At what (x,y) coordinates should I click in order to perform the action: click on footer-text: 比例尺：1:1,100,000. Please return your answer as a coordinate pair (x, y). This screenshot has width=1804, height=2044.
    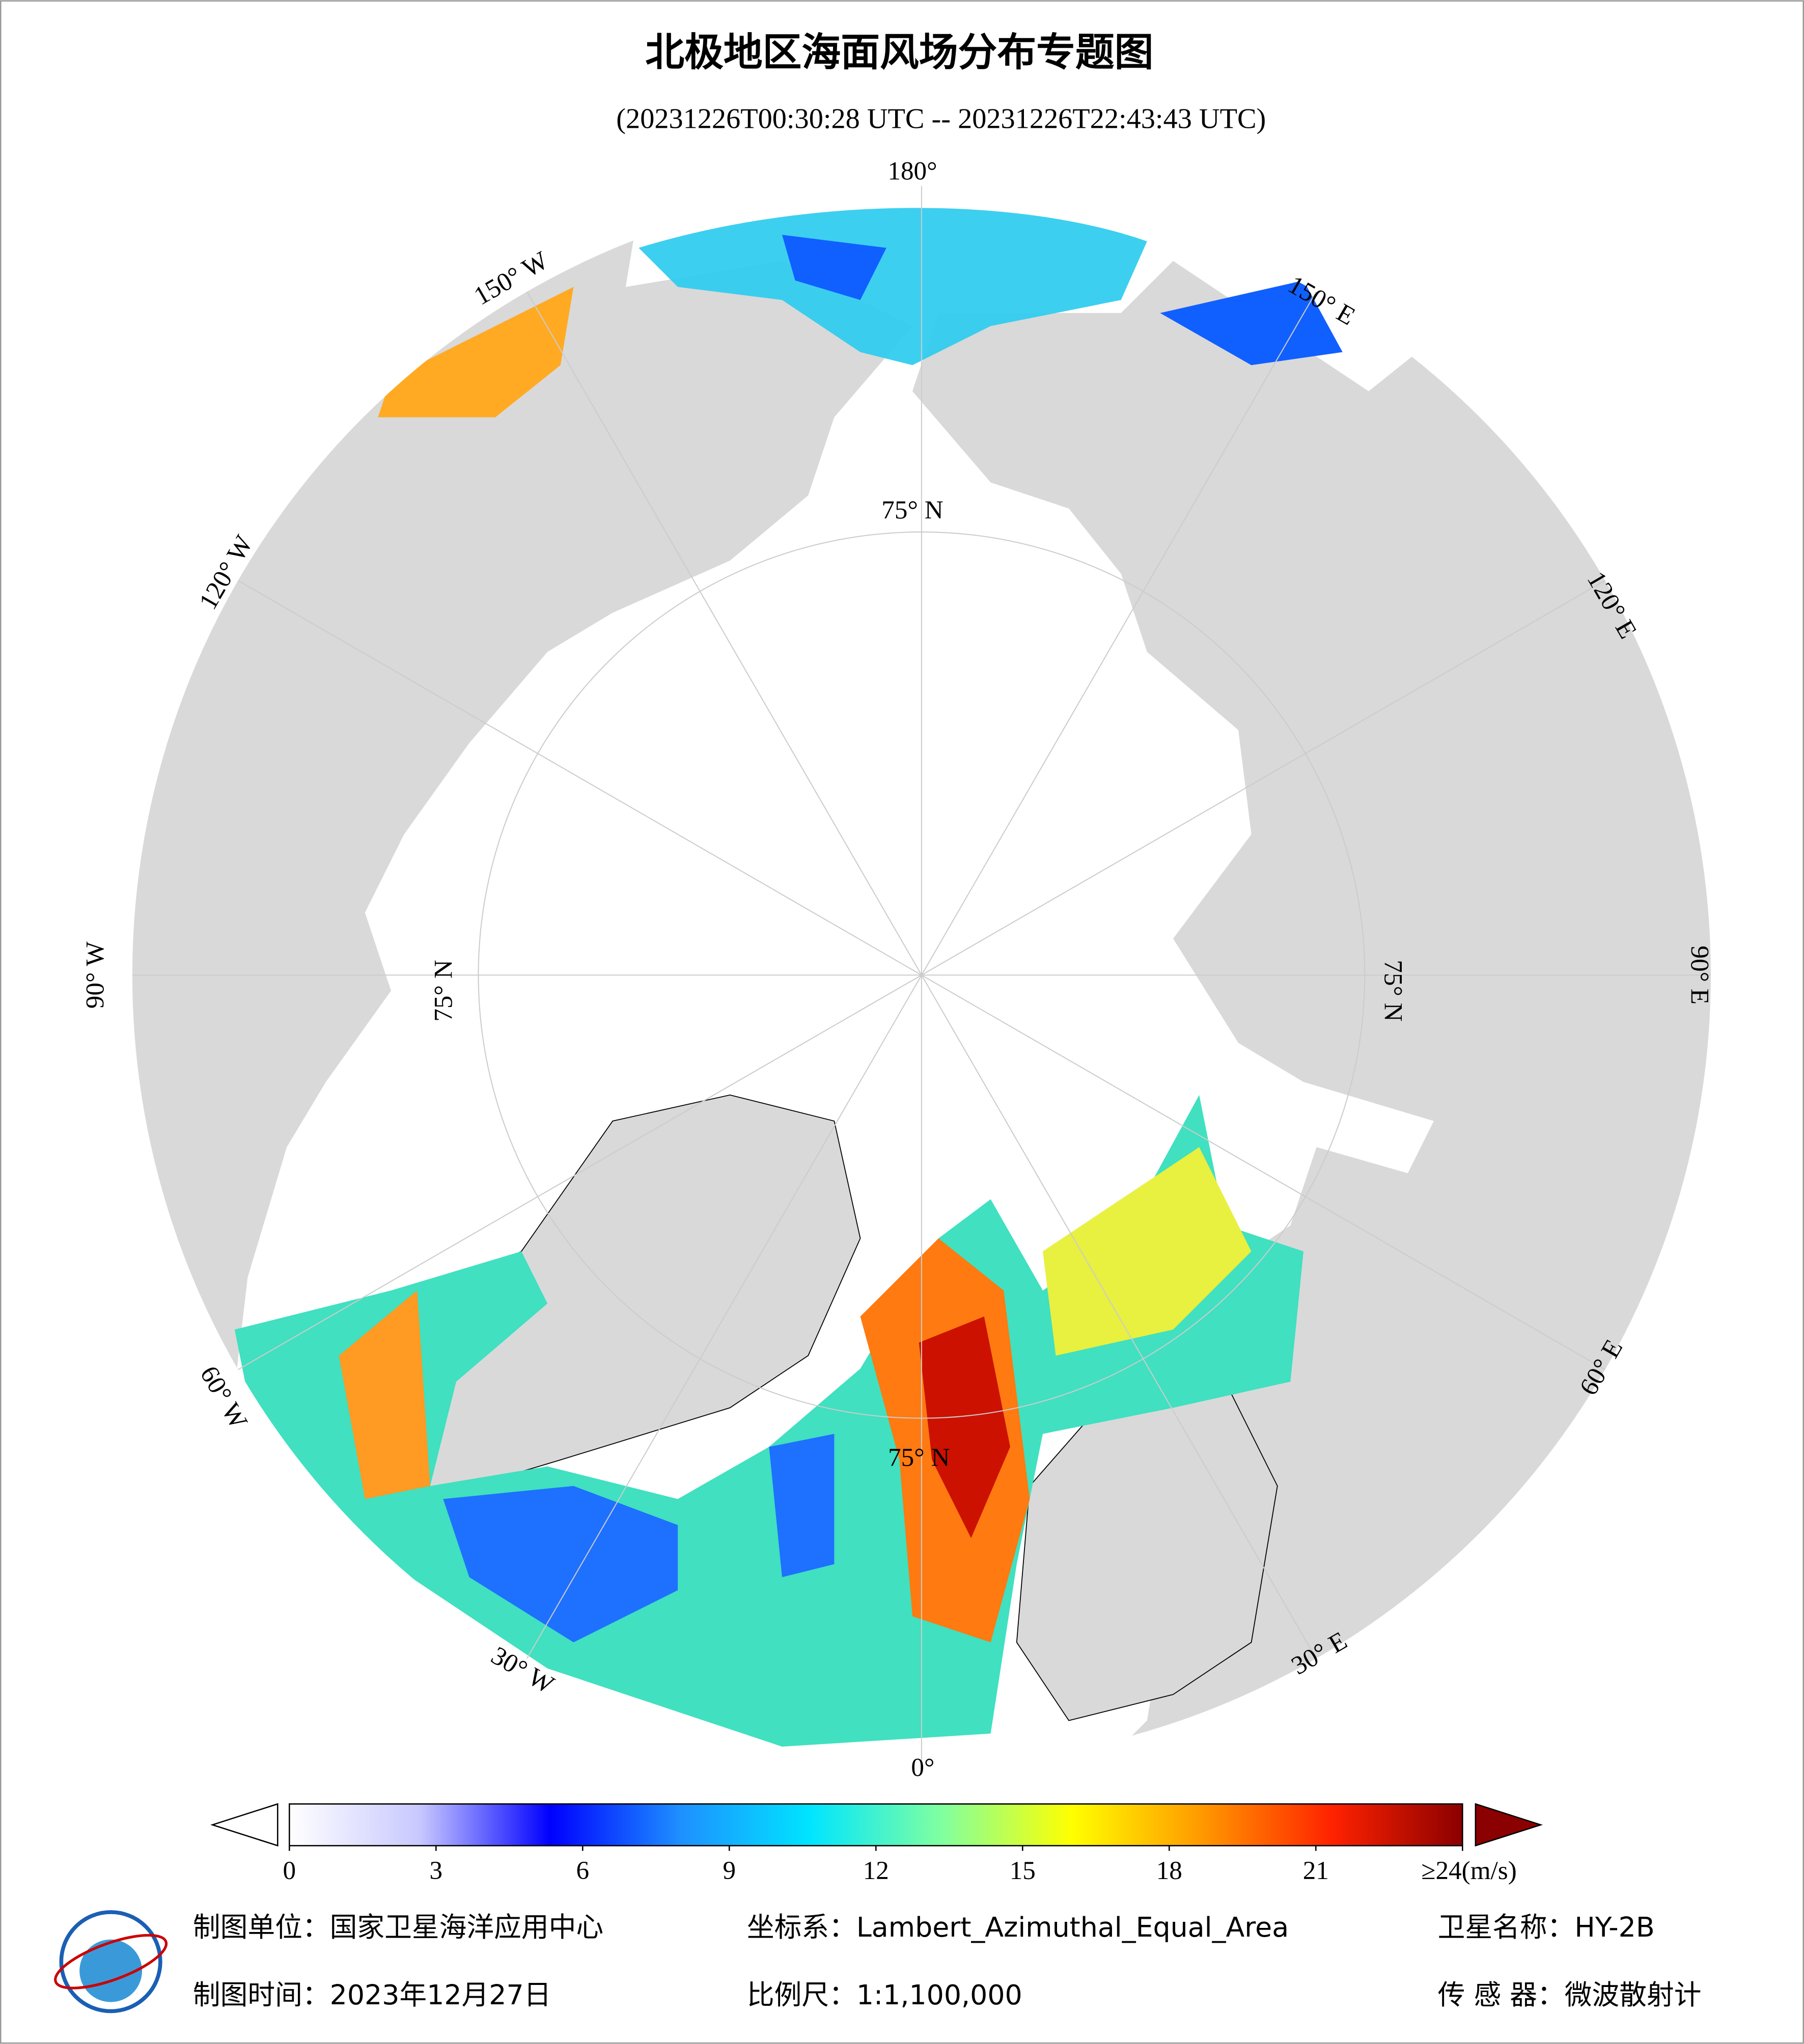
    Looking at the image, I should click on (884, 1995).